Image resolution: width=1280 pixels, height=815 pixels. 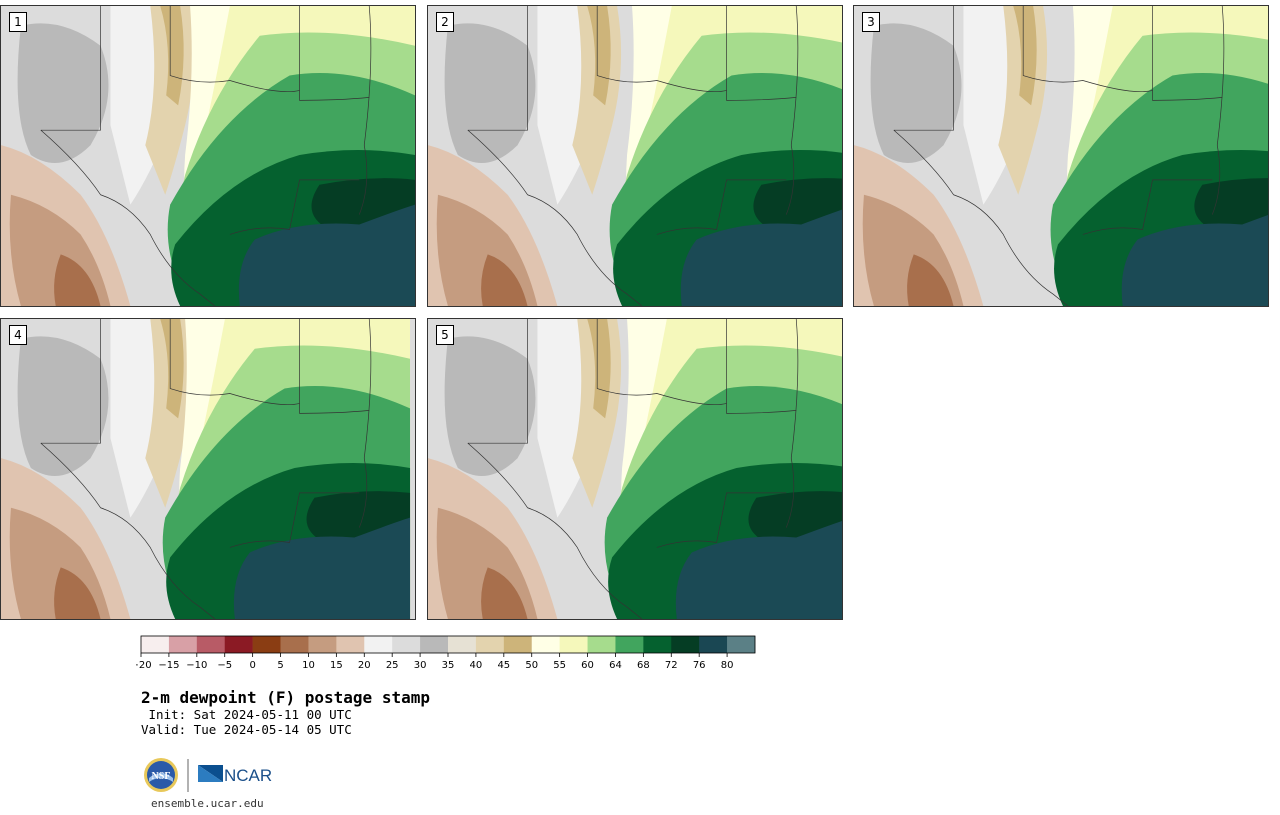 I want to click on ncar-logo-text: NCAR, so click(x=248, y=775).